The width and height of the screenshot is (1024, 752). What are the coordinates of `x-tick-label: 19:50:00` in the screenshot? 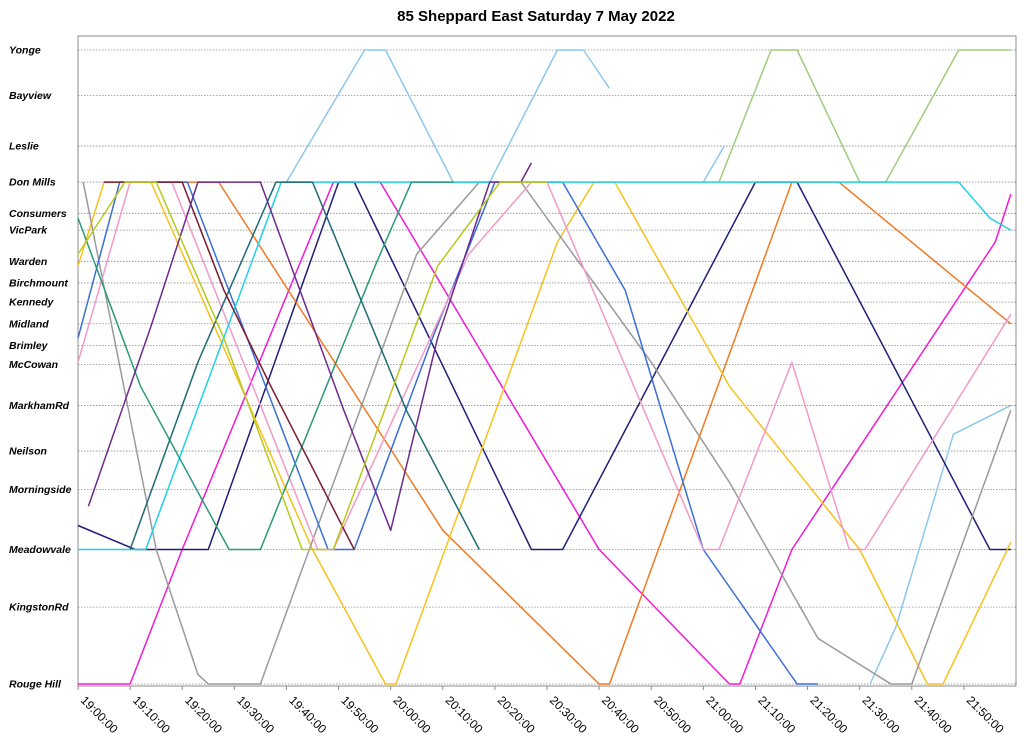 It's located at (359, 714).